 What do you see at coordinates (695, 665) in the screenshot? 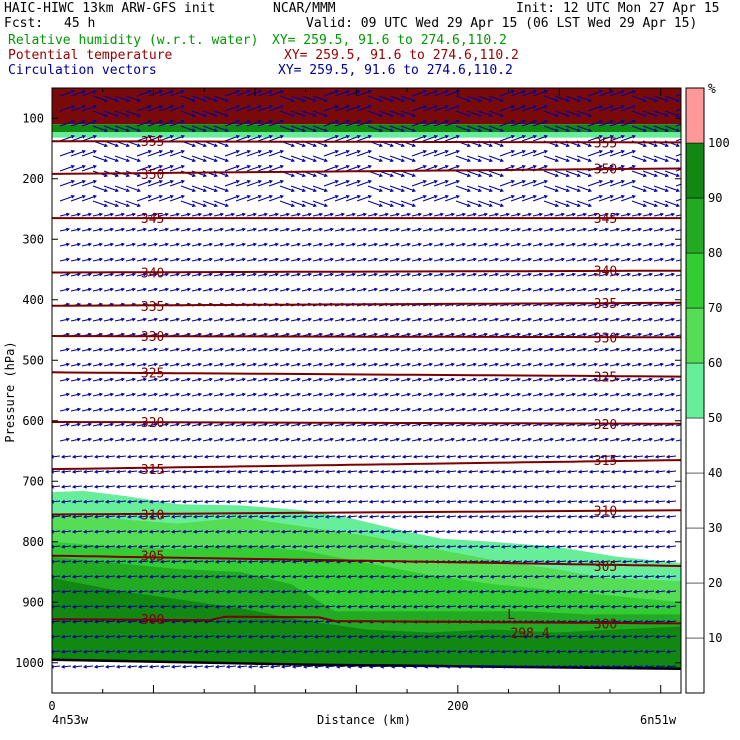
I see `colorbar-swatch` at bounding box center [695, 665].